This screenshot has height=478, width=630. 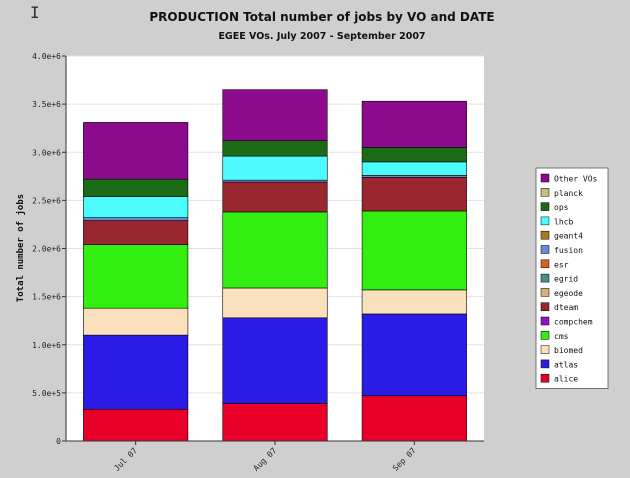 What do you see at coordinates (576, 179) in the screenshot?
I see `legend-label: Other VOs` at bounding box center [576, 179].